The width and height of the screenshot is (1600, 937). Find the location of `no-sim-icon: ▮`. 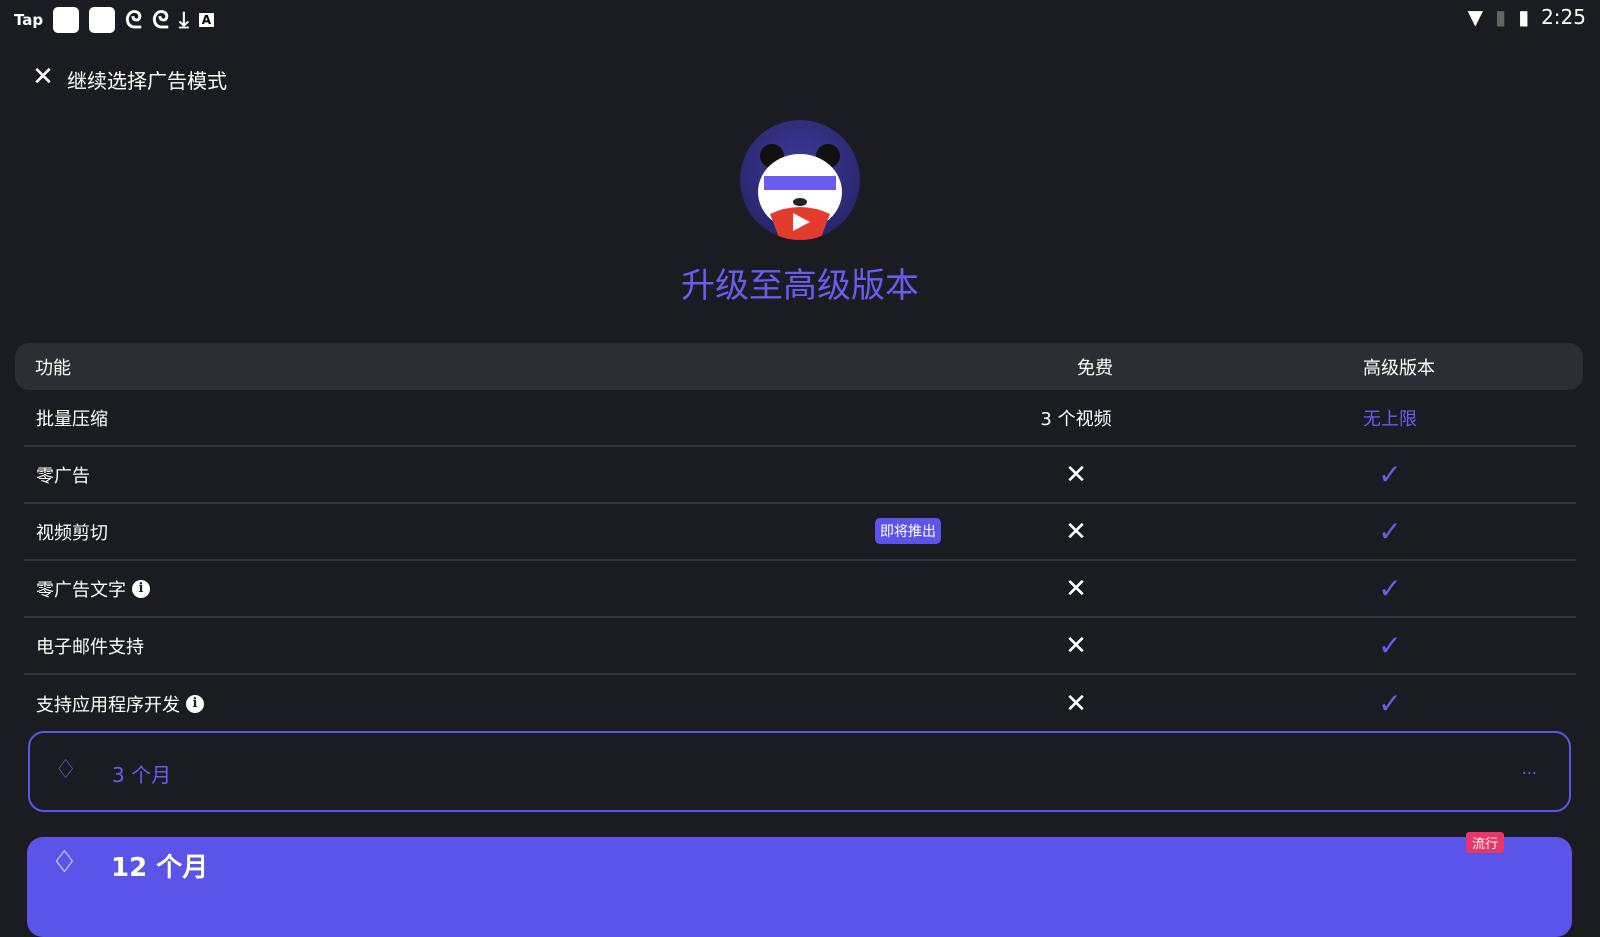

no-sim-icon: ▮ is located at coordinates (1501, 17).